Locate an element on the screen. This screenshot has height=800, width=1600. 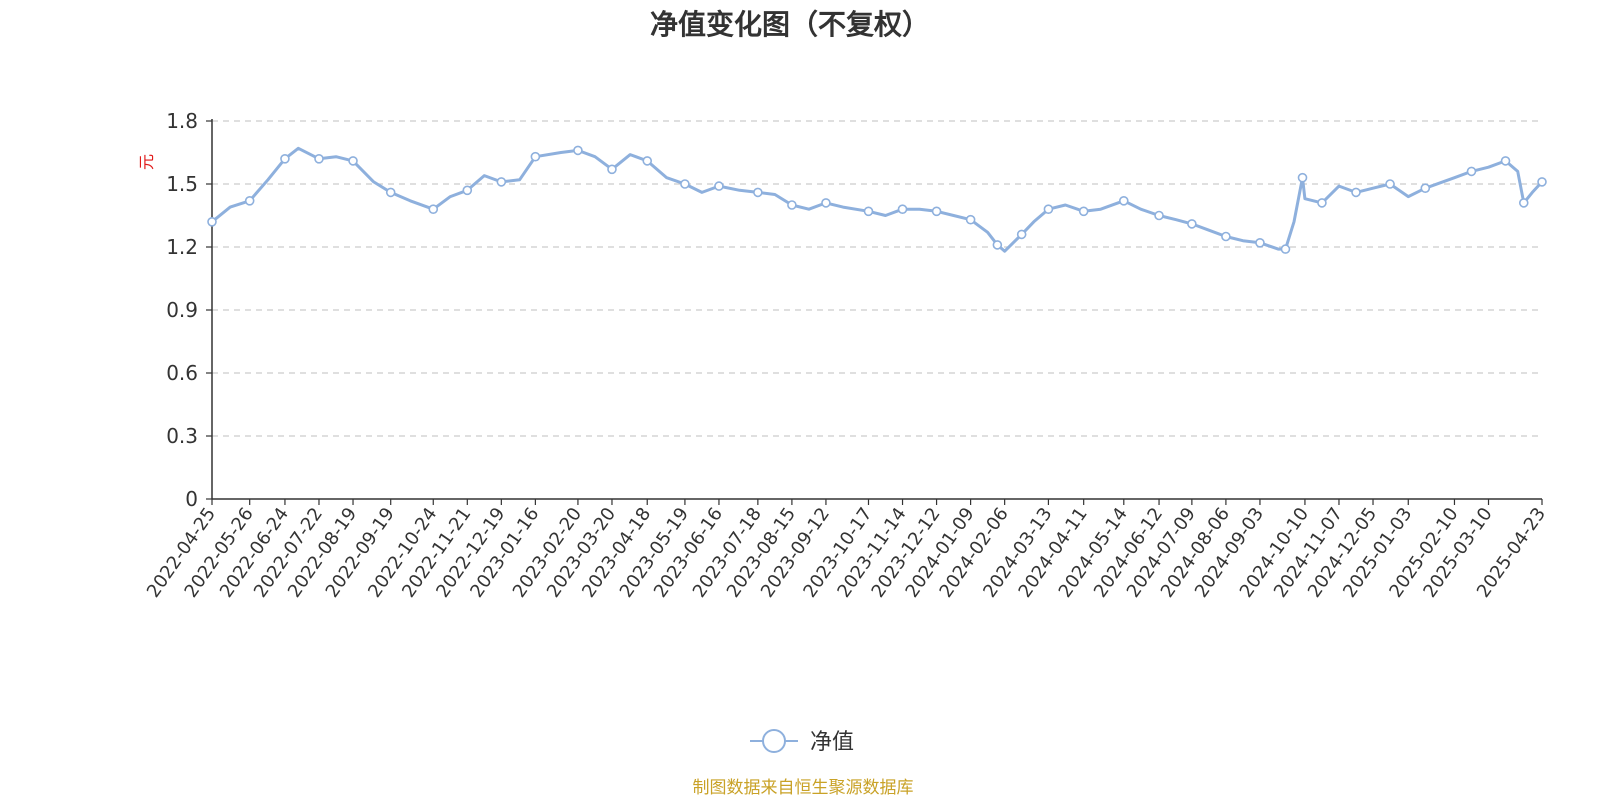
y-tick-label: 0.3 is located at coordinates (182, 436).